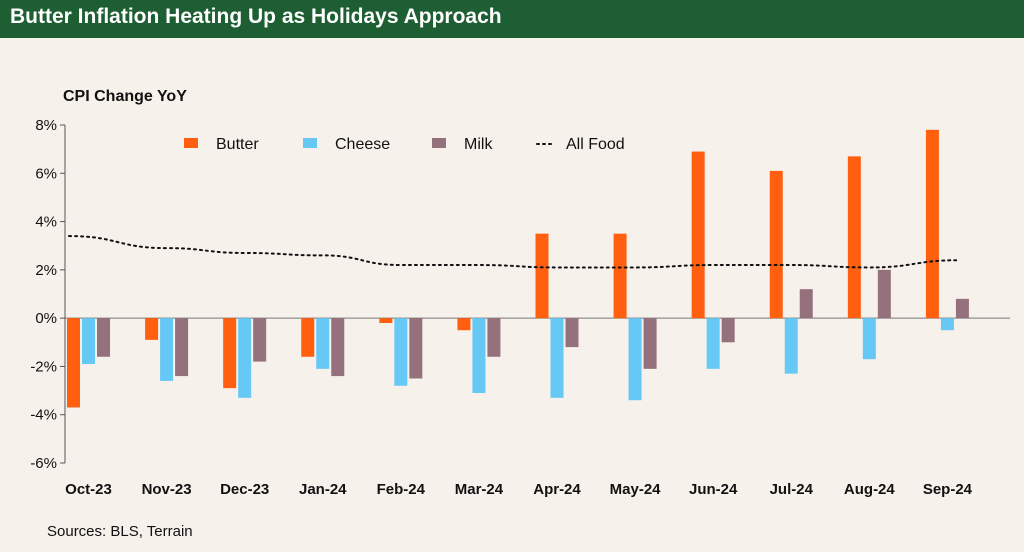 The height and width of the screenshot is (552, 1024). I want to click on y-tick-label: 6%, so click(46, 173).